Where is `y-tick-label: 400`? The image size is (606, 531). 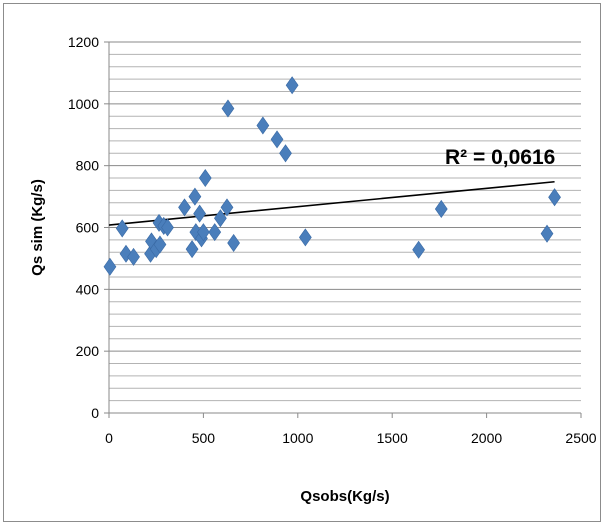 y-tick-label: 400 is located at coordinates (88, 289).